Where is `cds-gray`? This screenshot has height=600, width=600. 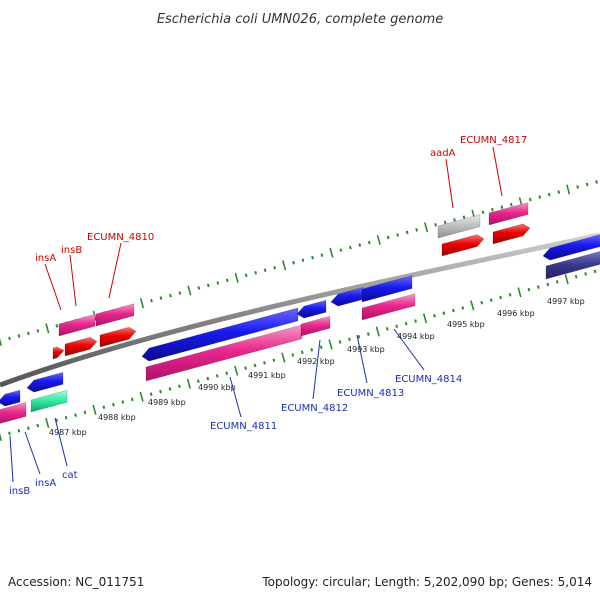 cds-gray is located at coordinates (459, 226).